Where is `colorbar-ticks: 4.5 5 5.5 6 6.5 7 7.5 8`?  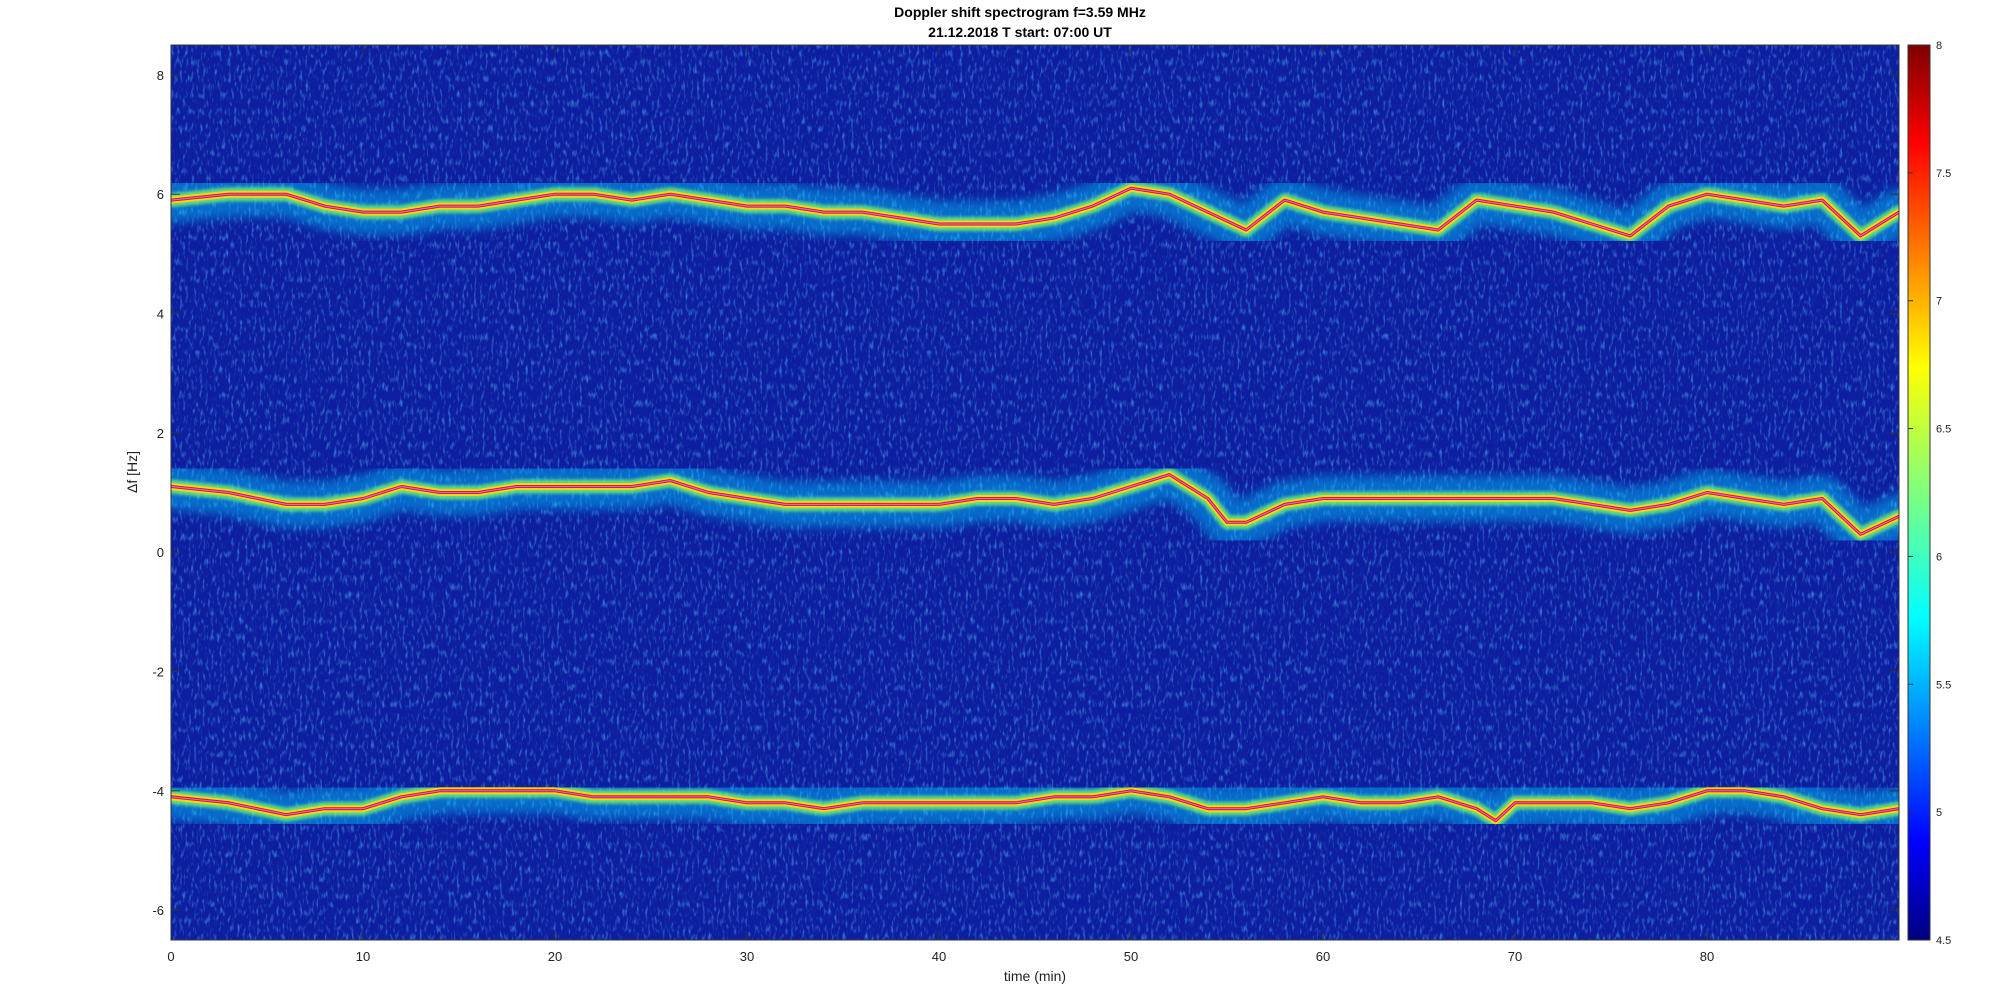 colorbar-ticks: 4.5 5 5.5 6 6.5 7 7.5 8 is located at coordinates (1929, 493).